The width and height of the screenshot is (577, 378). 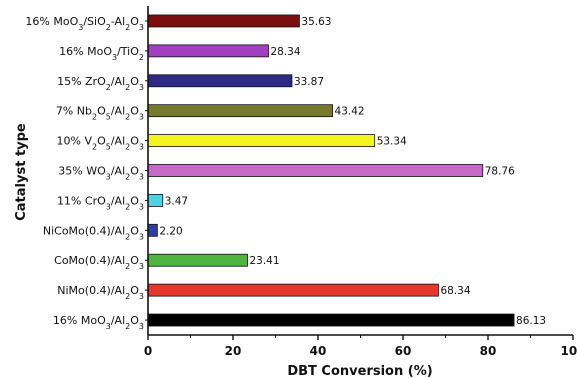 I want to click on bar-value-label: 28.34, so click(x=285, y=52).